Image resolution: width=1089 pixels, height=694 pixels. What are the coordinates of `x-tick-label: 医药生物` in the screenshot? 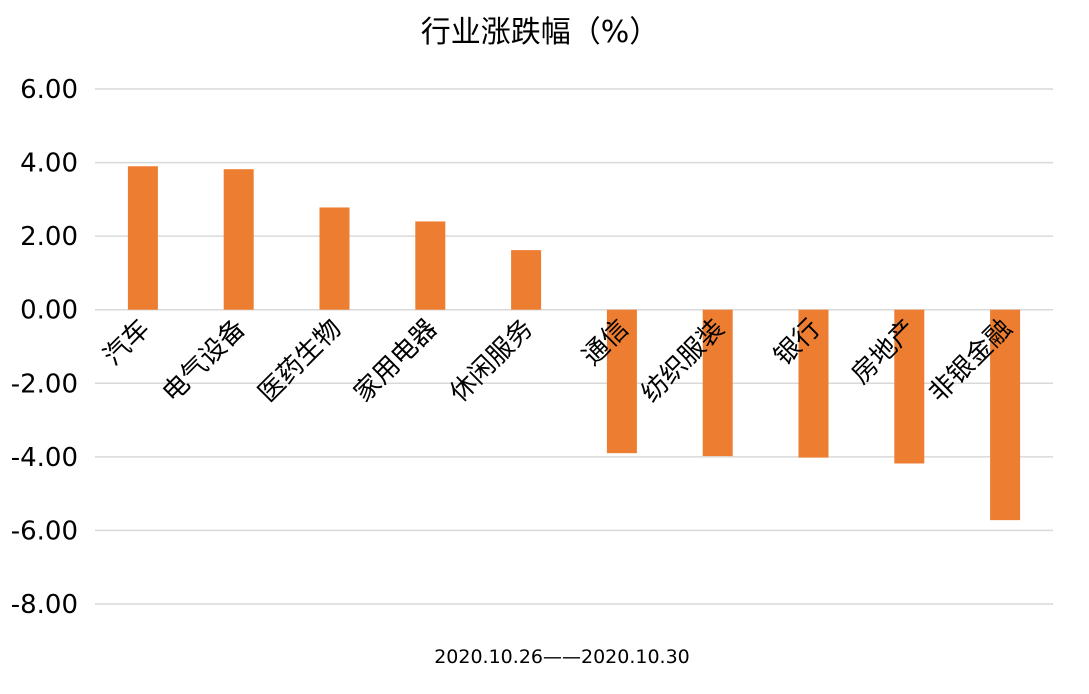 It's located at (300, 361).